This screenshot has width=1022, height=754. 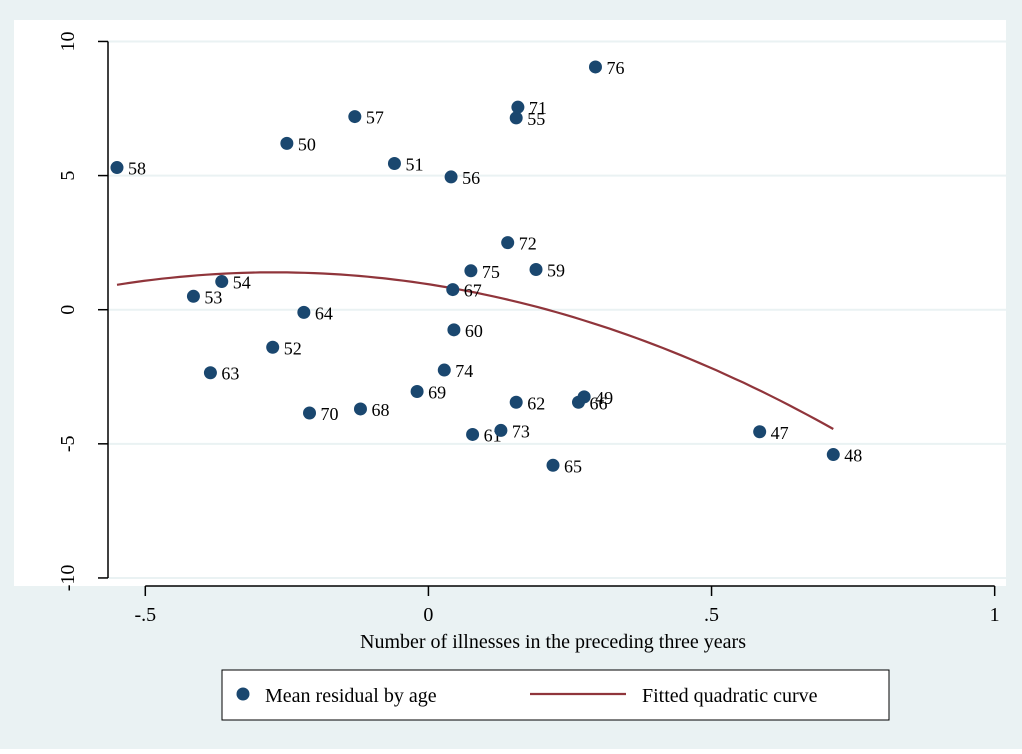 I want to click on point-label: 76, so click(x=615, y=68).